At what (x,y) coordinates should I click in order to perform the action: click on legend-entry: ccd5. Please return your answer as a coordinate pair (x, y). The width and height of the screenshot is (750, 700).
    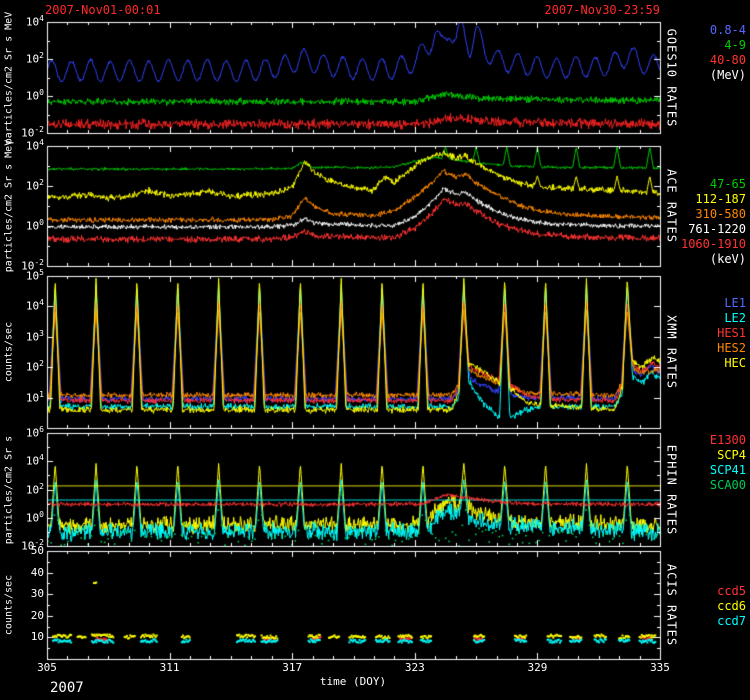
    Looking at the image, I should click on (731, 591).